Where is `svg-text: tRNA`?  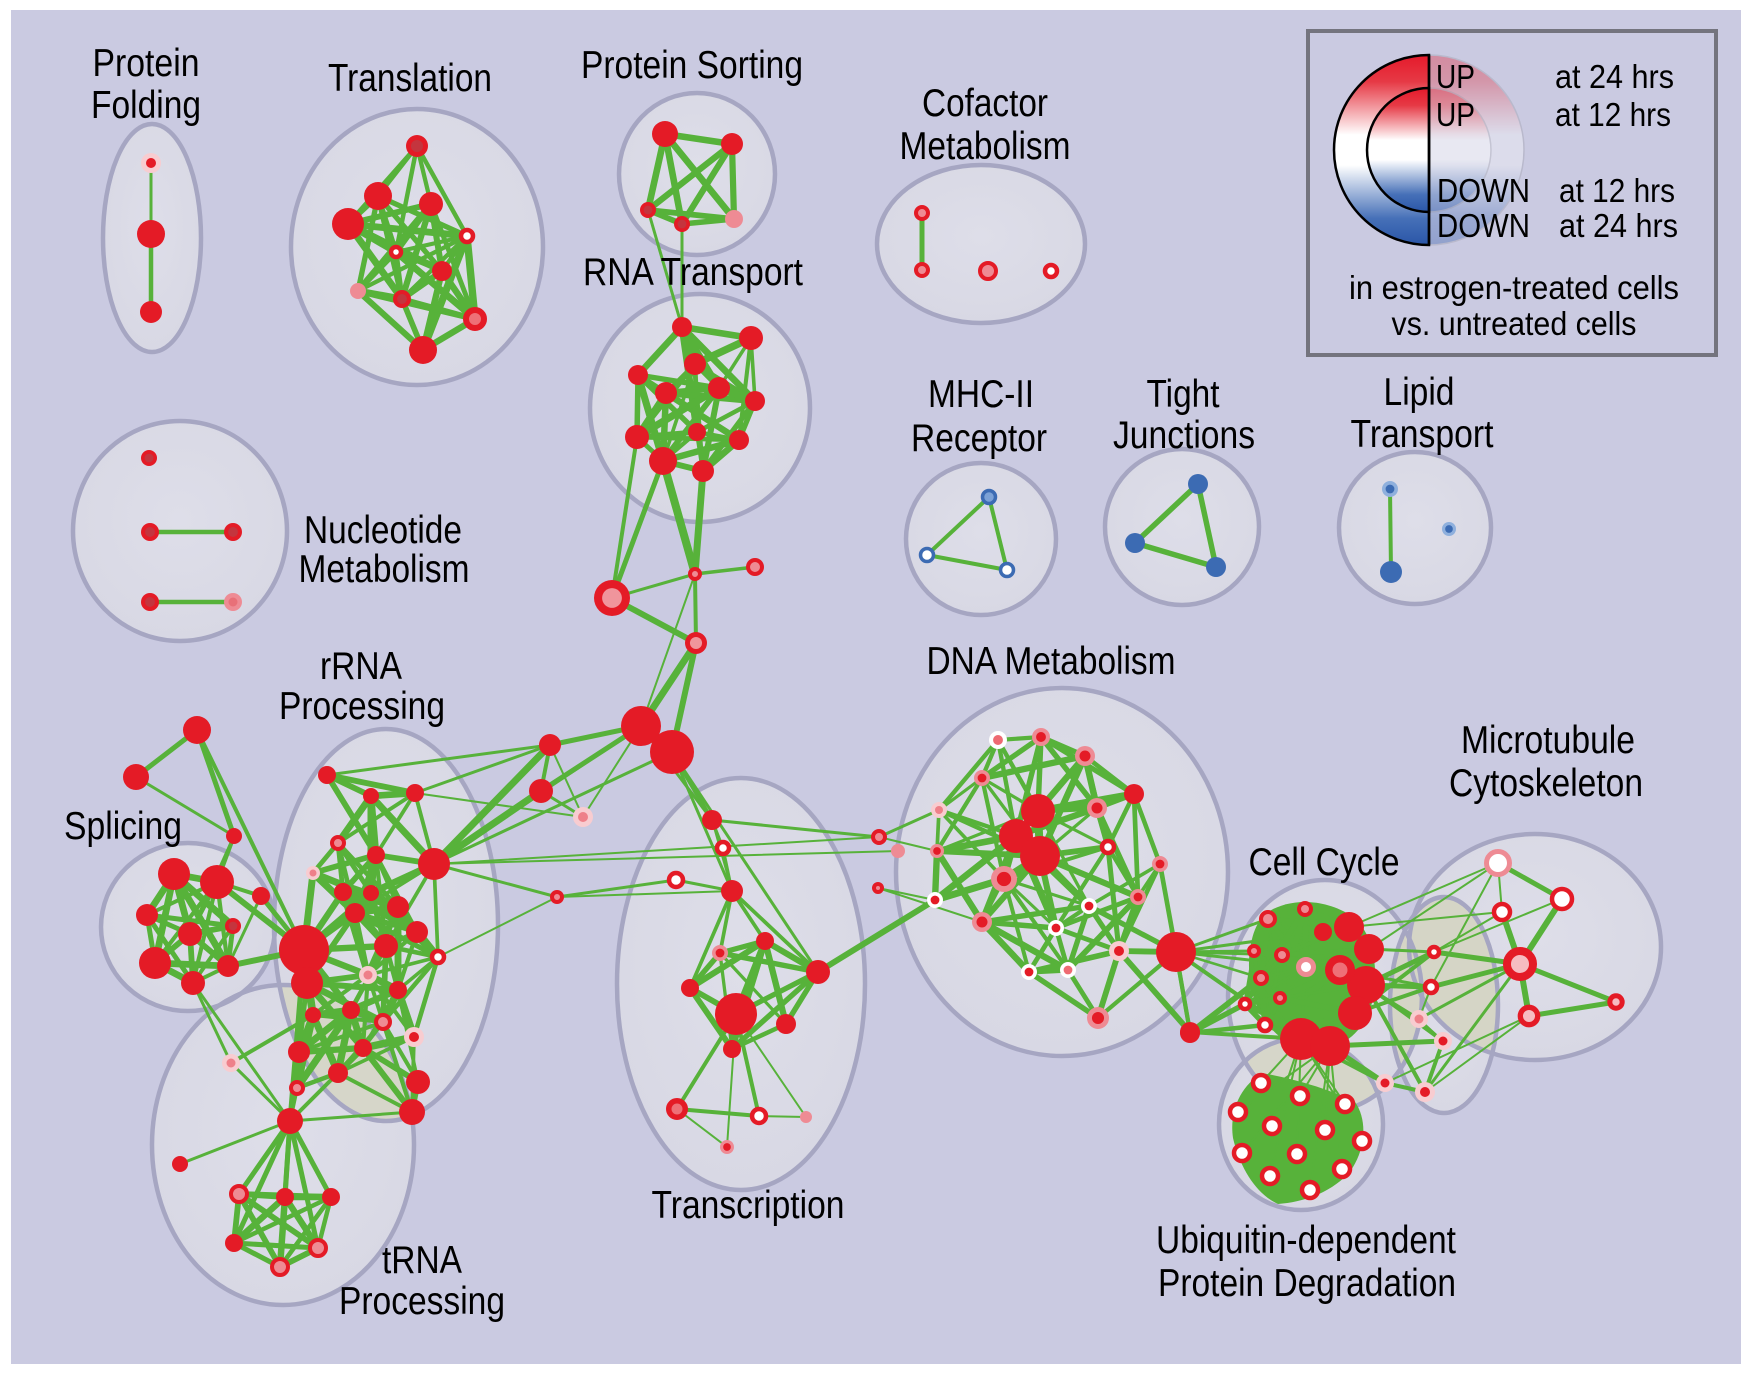
svg-text: tRNA is located at coordinates (422, 1260).